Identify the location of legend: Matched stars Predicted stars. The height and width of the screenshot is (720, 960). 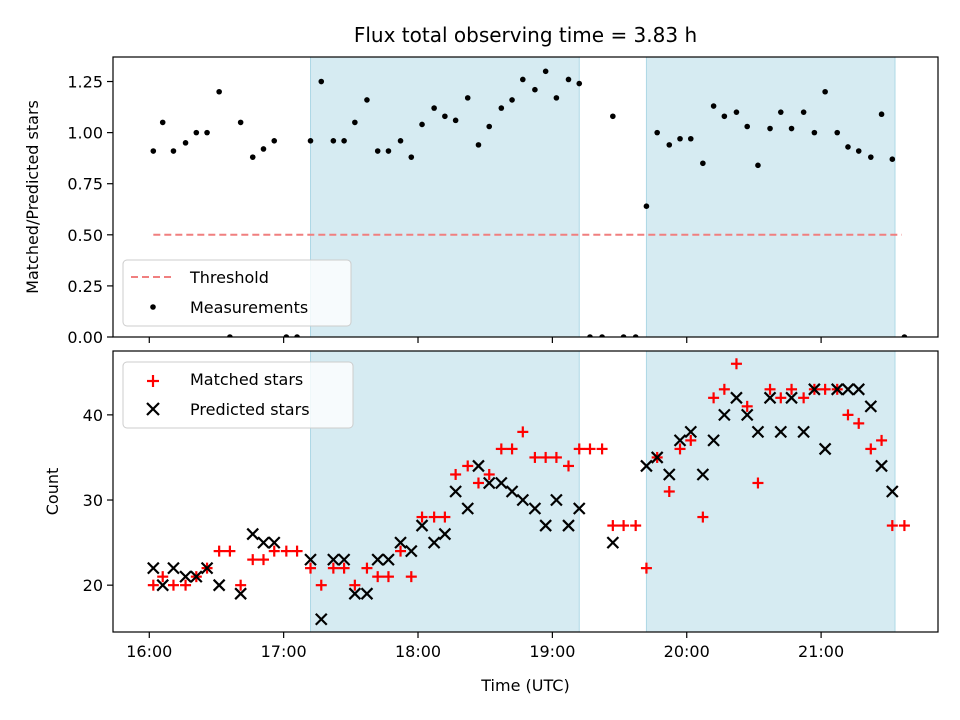
(238, 395).